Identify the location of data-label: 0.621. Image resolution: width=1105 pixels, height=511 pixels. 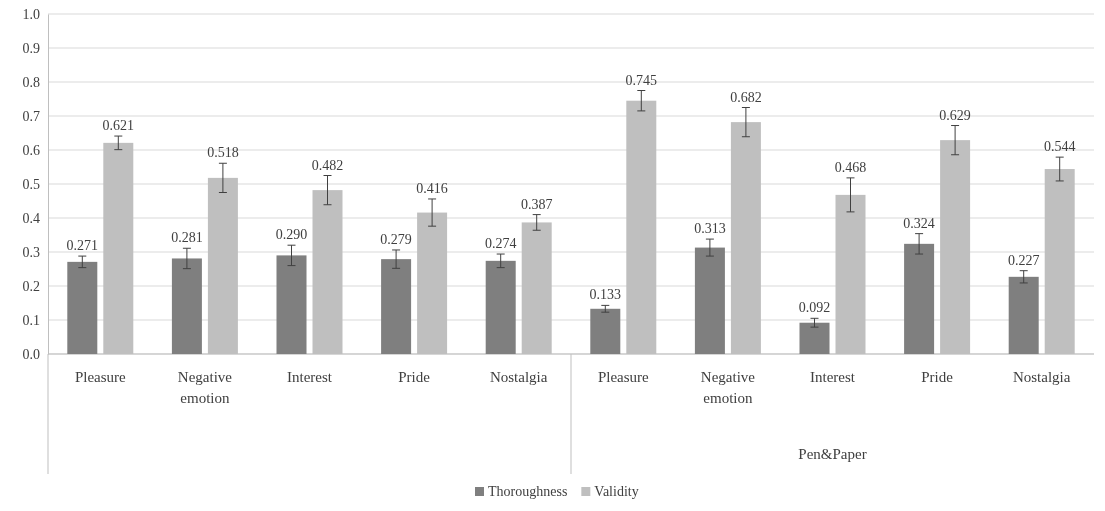
(118, 126).